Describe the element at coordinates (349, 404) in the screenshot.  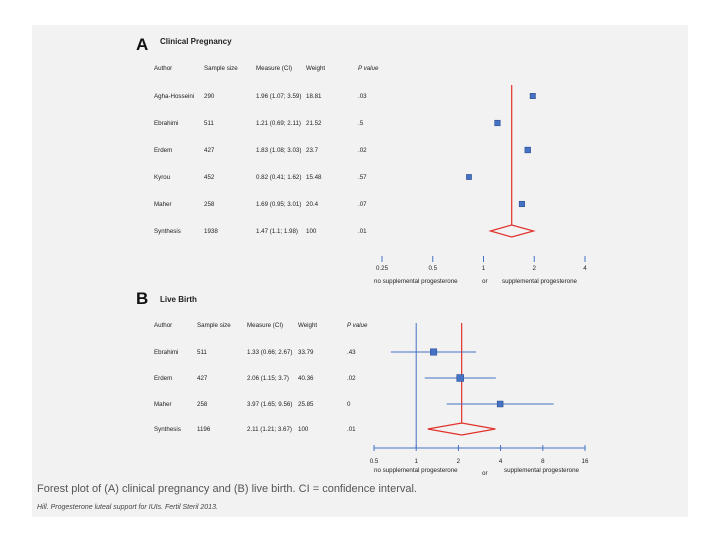
I see `panel-b-cell-maher-p: 0` at that location.